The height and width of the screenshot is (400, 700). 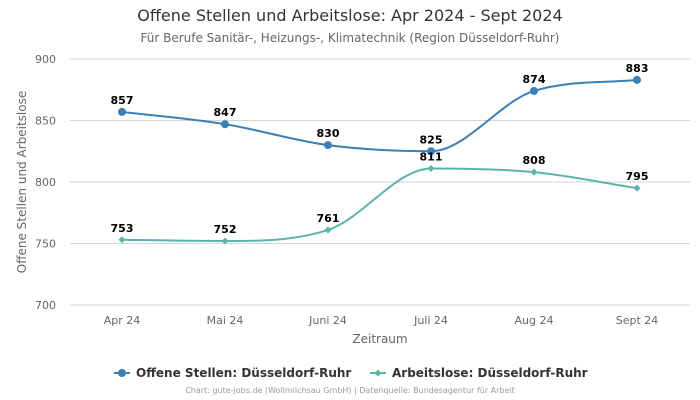 I want to click on x-axis-title: Zeitraum, so click(x=379, y=339).